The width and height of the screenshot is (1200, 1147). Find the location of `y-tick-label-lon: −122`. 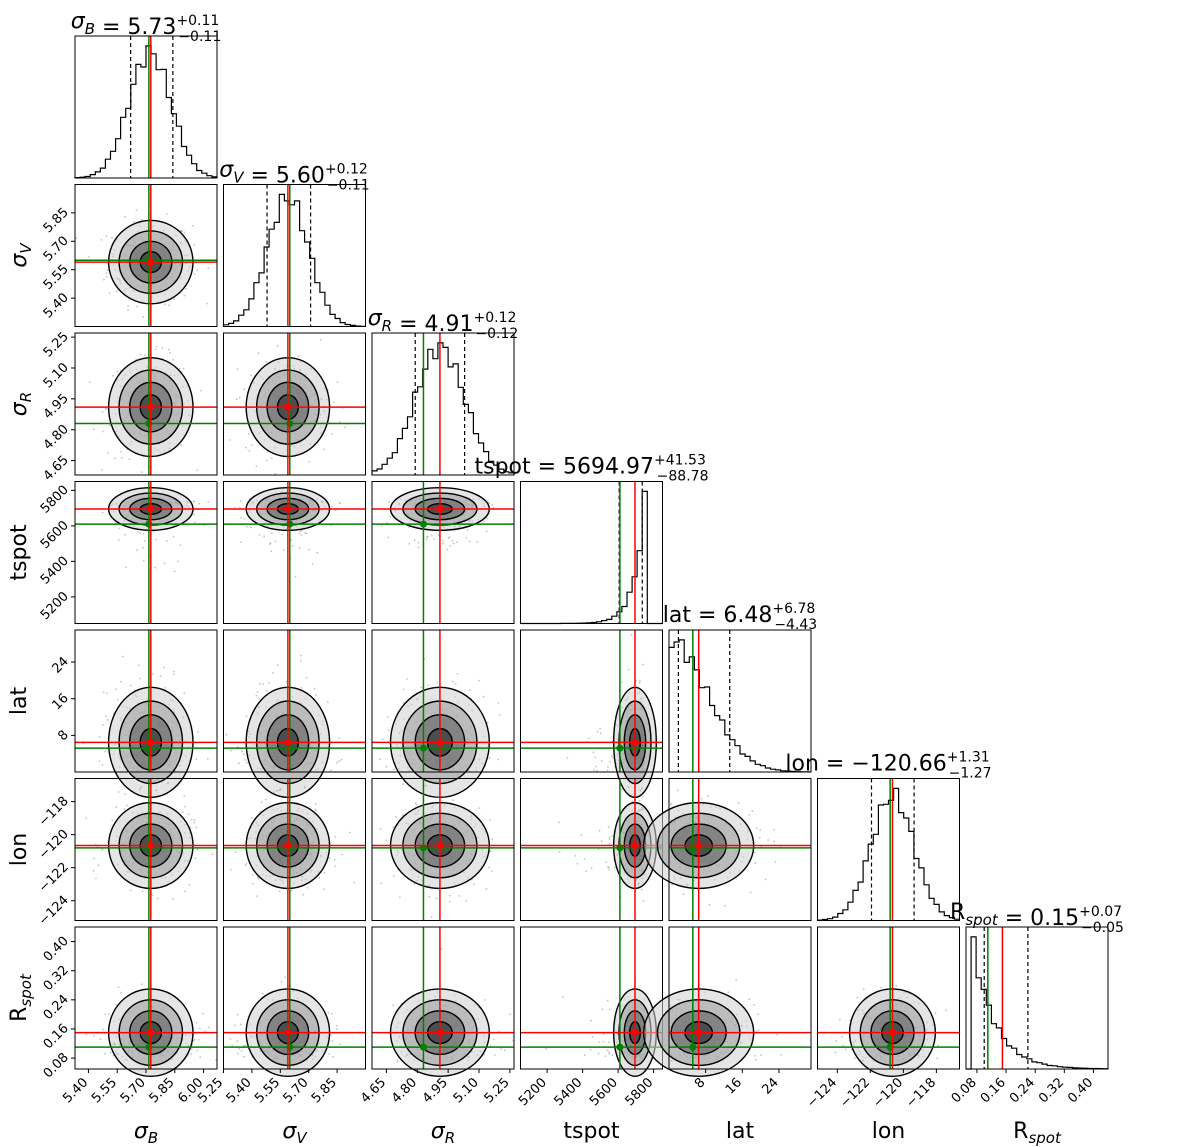

y-tick-label-lon: −122 is located at coordinates (54, 878).